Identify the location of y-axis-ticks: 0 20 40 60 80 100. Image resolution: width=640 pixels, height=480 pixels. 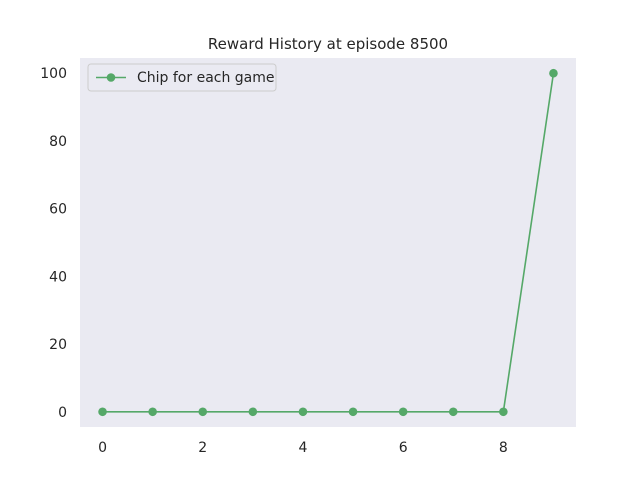
(53, 243).